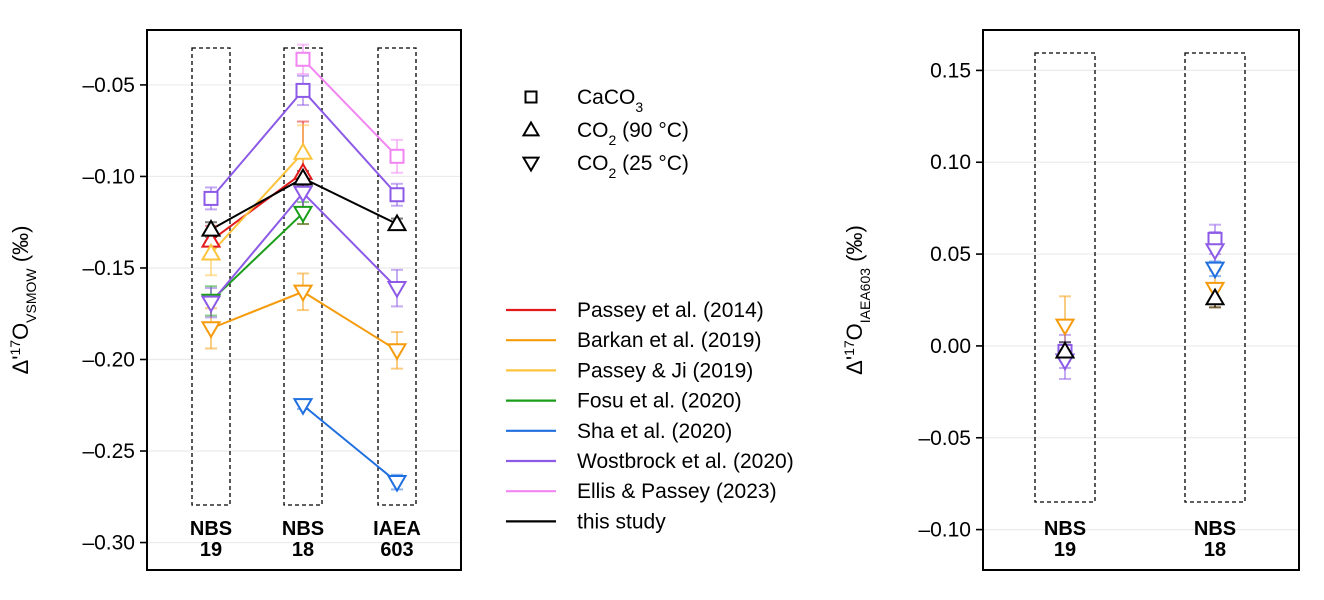  Describe the element at coordinates (108, 85) in the screenshot. I see `left-ytick-label: –0.05` at that location.